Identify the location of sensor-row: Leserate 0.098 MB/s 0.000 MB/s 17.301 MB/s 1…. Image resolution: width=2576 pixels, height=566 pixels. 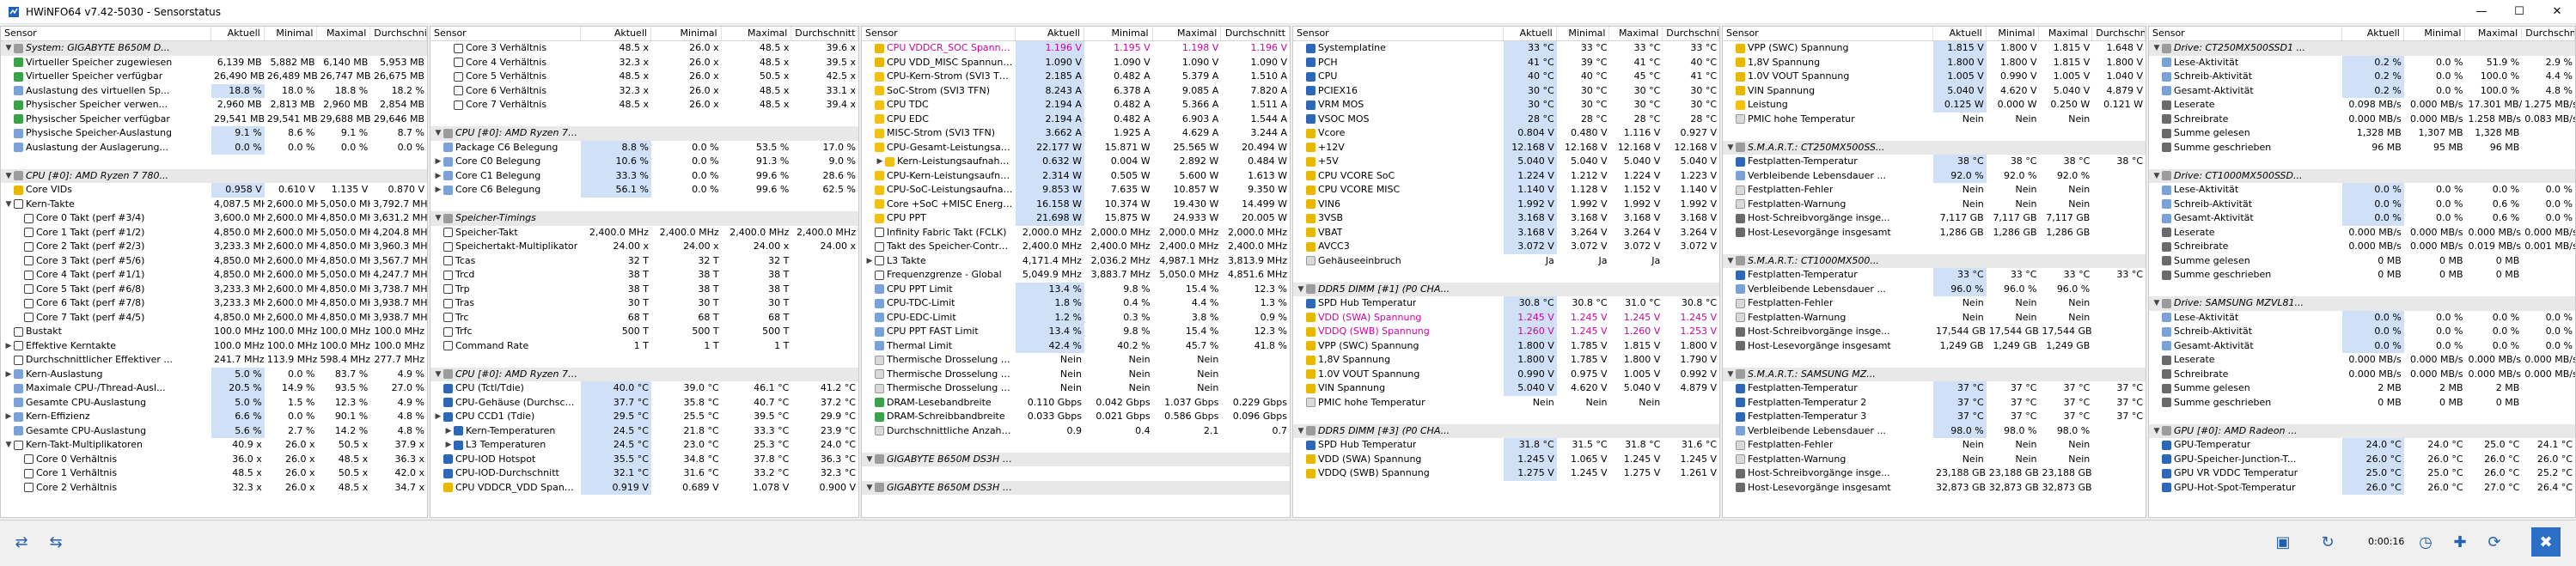
(2362, 105).